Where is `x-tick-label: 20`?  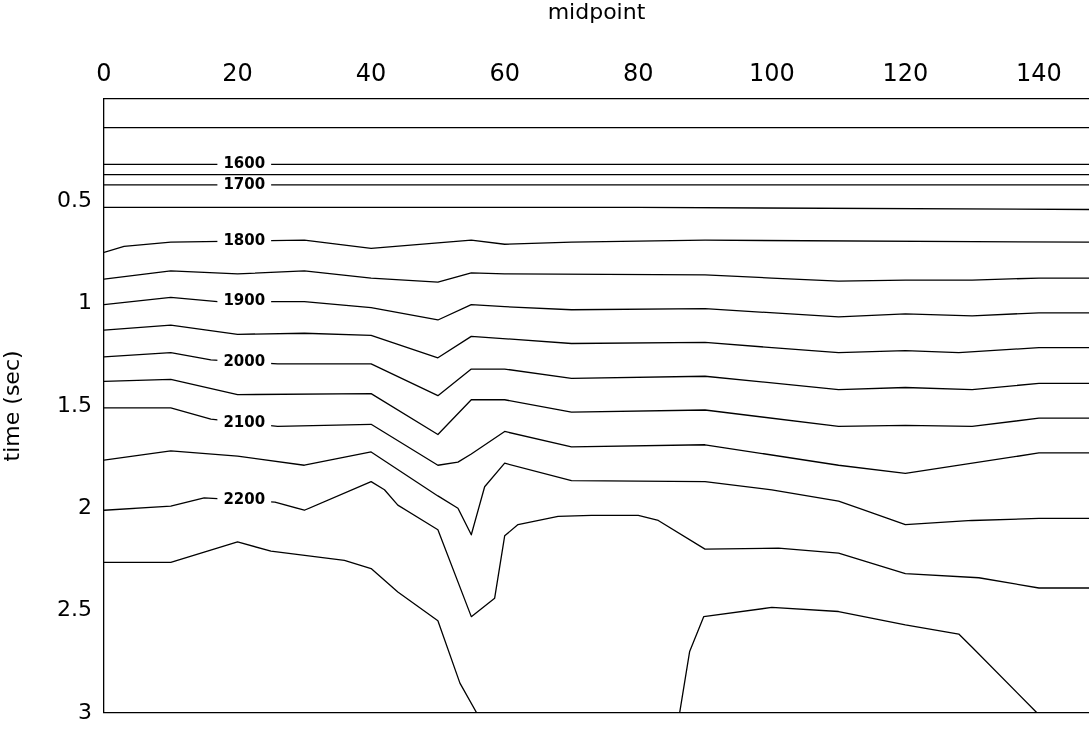
x-tick-label: 20 is located at coordinates (237, 72).